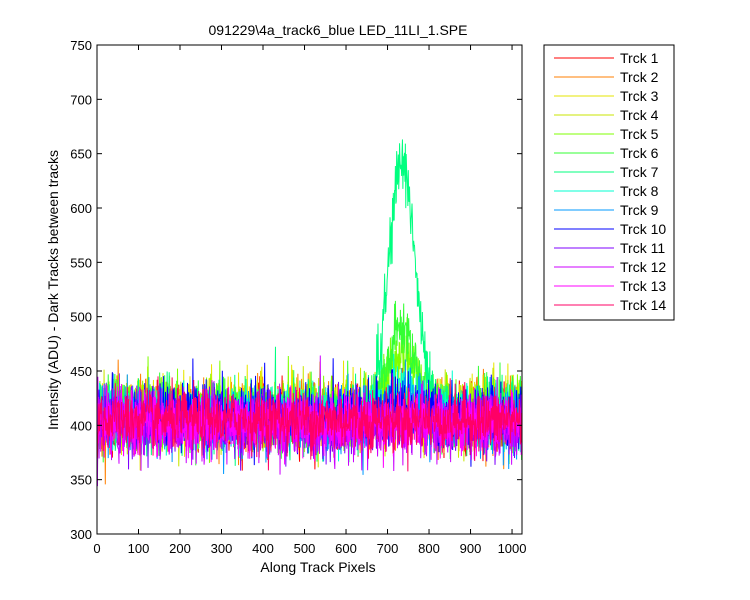 This screenshot has height=600, width=750. Describe the element at coordinates (639, 153) in the screenshot. I see `legend-label: Trck 6` at that location.